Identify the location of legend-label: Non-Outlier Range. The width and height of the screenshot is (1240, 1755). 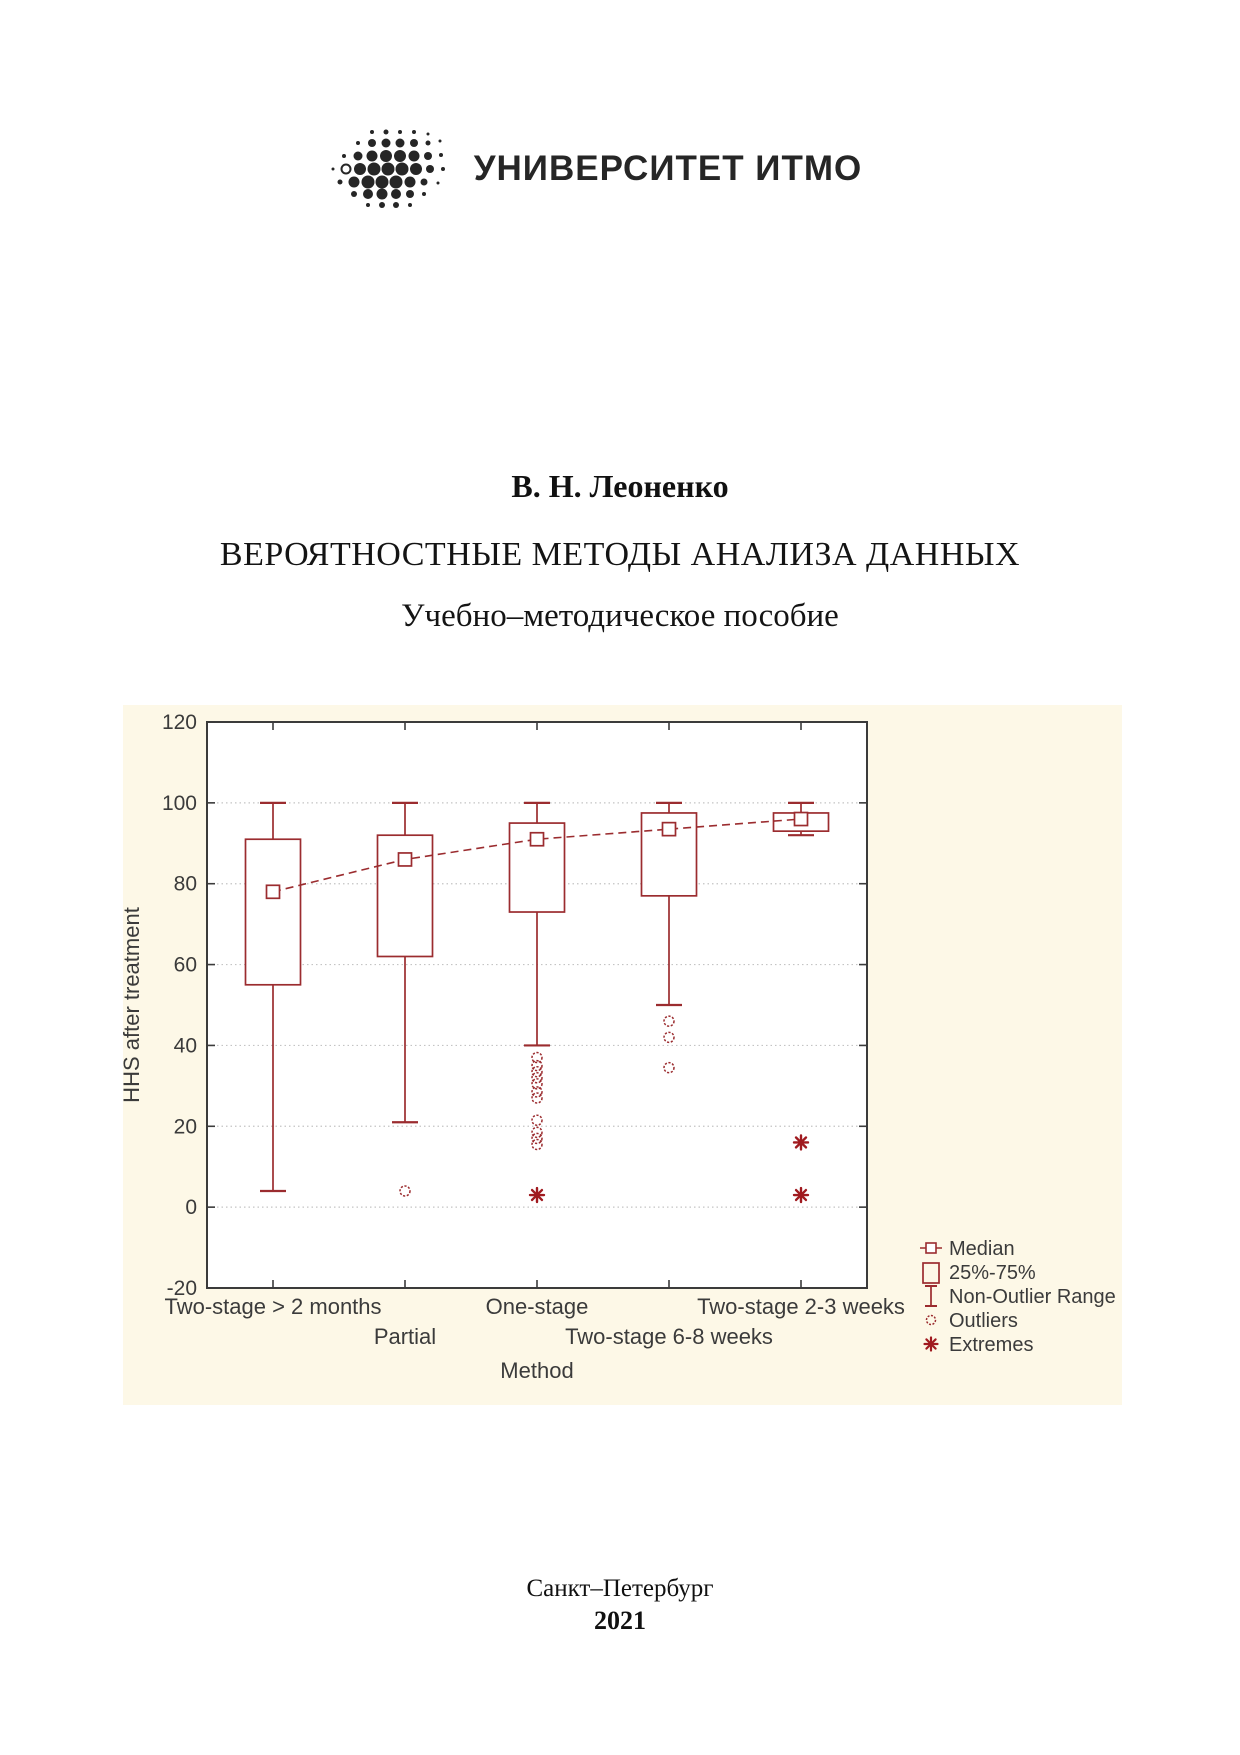
(1032, 1297).